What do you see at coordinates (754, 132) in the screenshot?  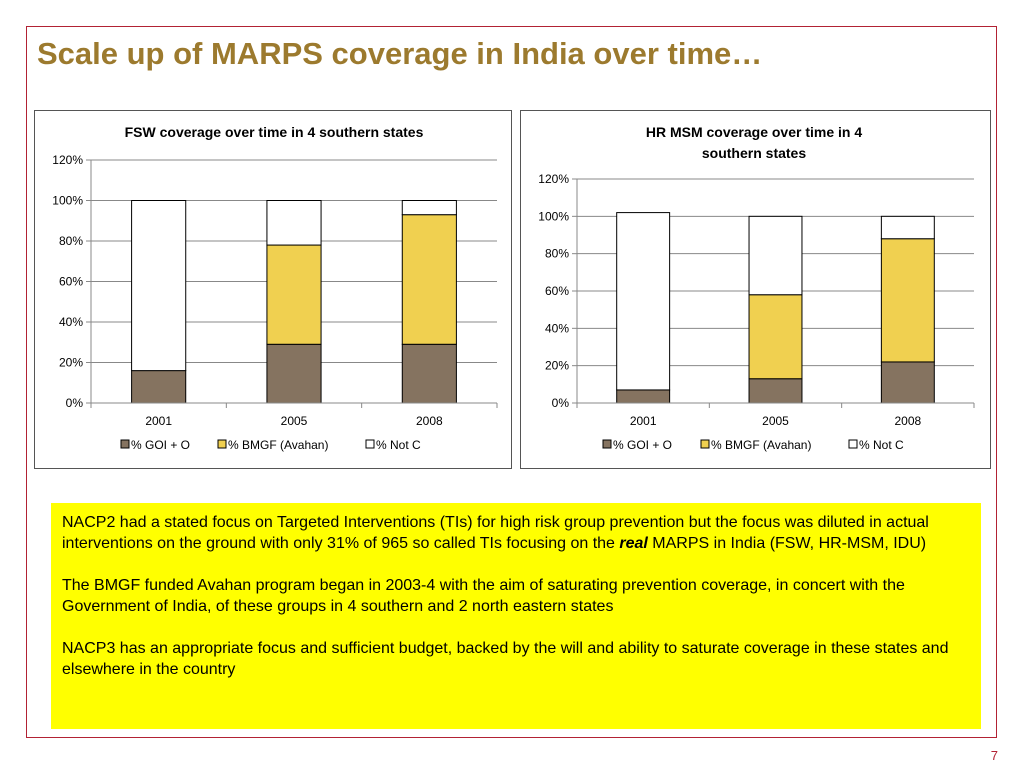 I see `chart-title-line-1: HR MSM coverage over time in 4` at bounding box center [754, 132].